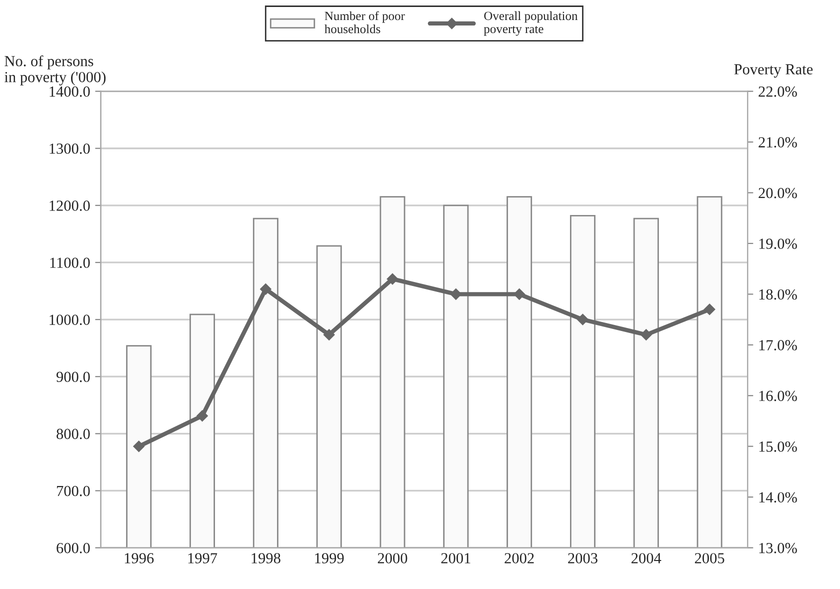 This screenshot has width=840, height=589. What do you see at coordinates (778, 243) in the screenshot?
I see `y2-tick-label: 19.0%` at bounding box center [778, 243].